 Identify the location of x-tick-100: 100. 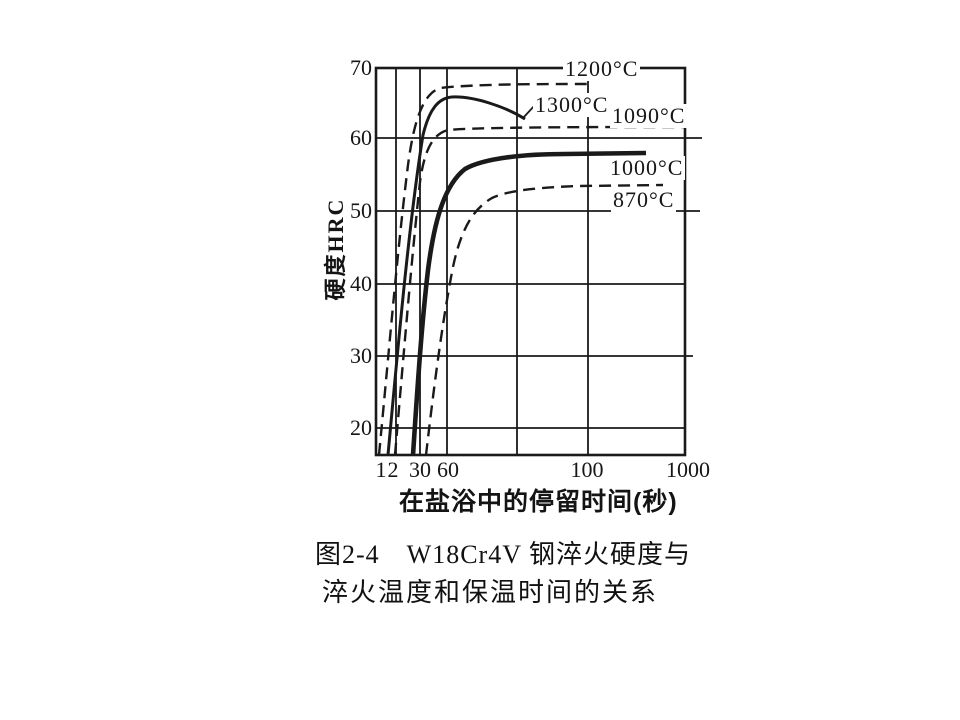
(587, 469).